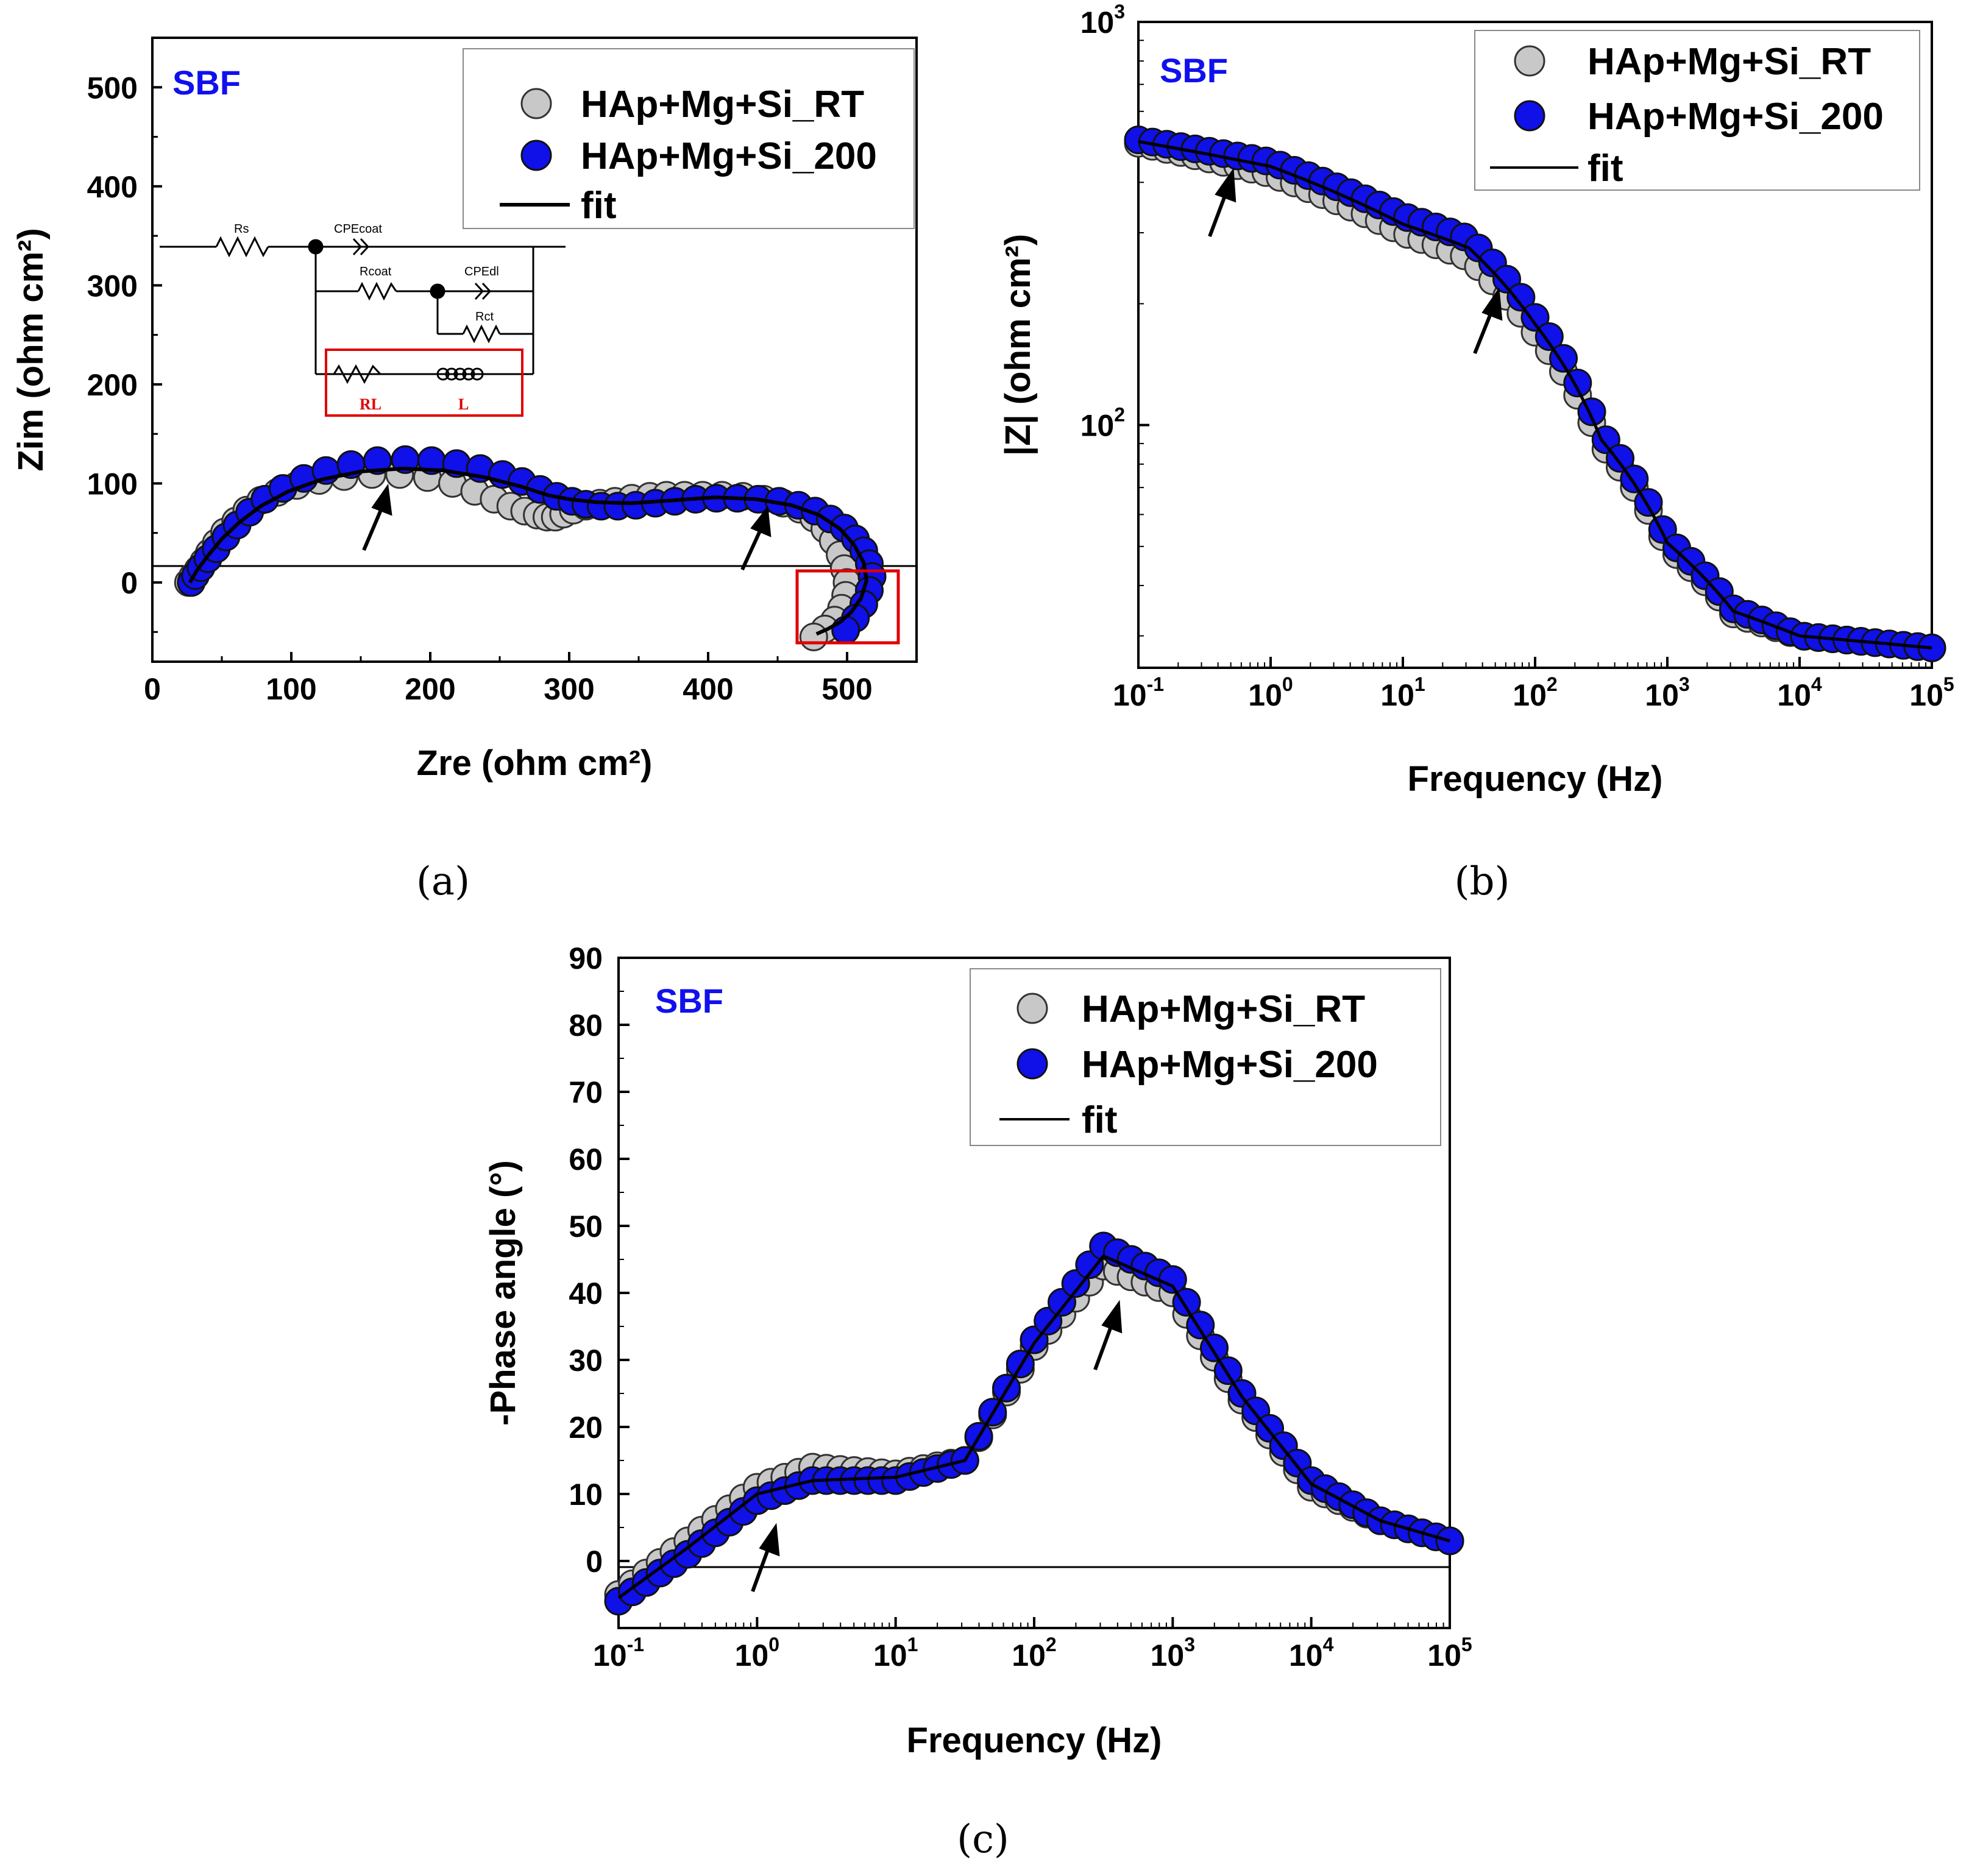  What do you see at coordinates (430, 689) in the screenshot?
I see `x-tick-label: 200` at bounding box center [430, 689].